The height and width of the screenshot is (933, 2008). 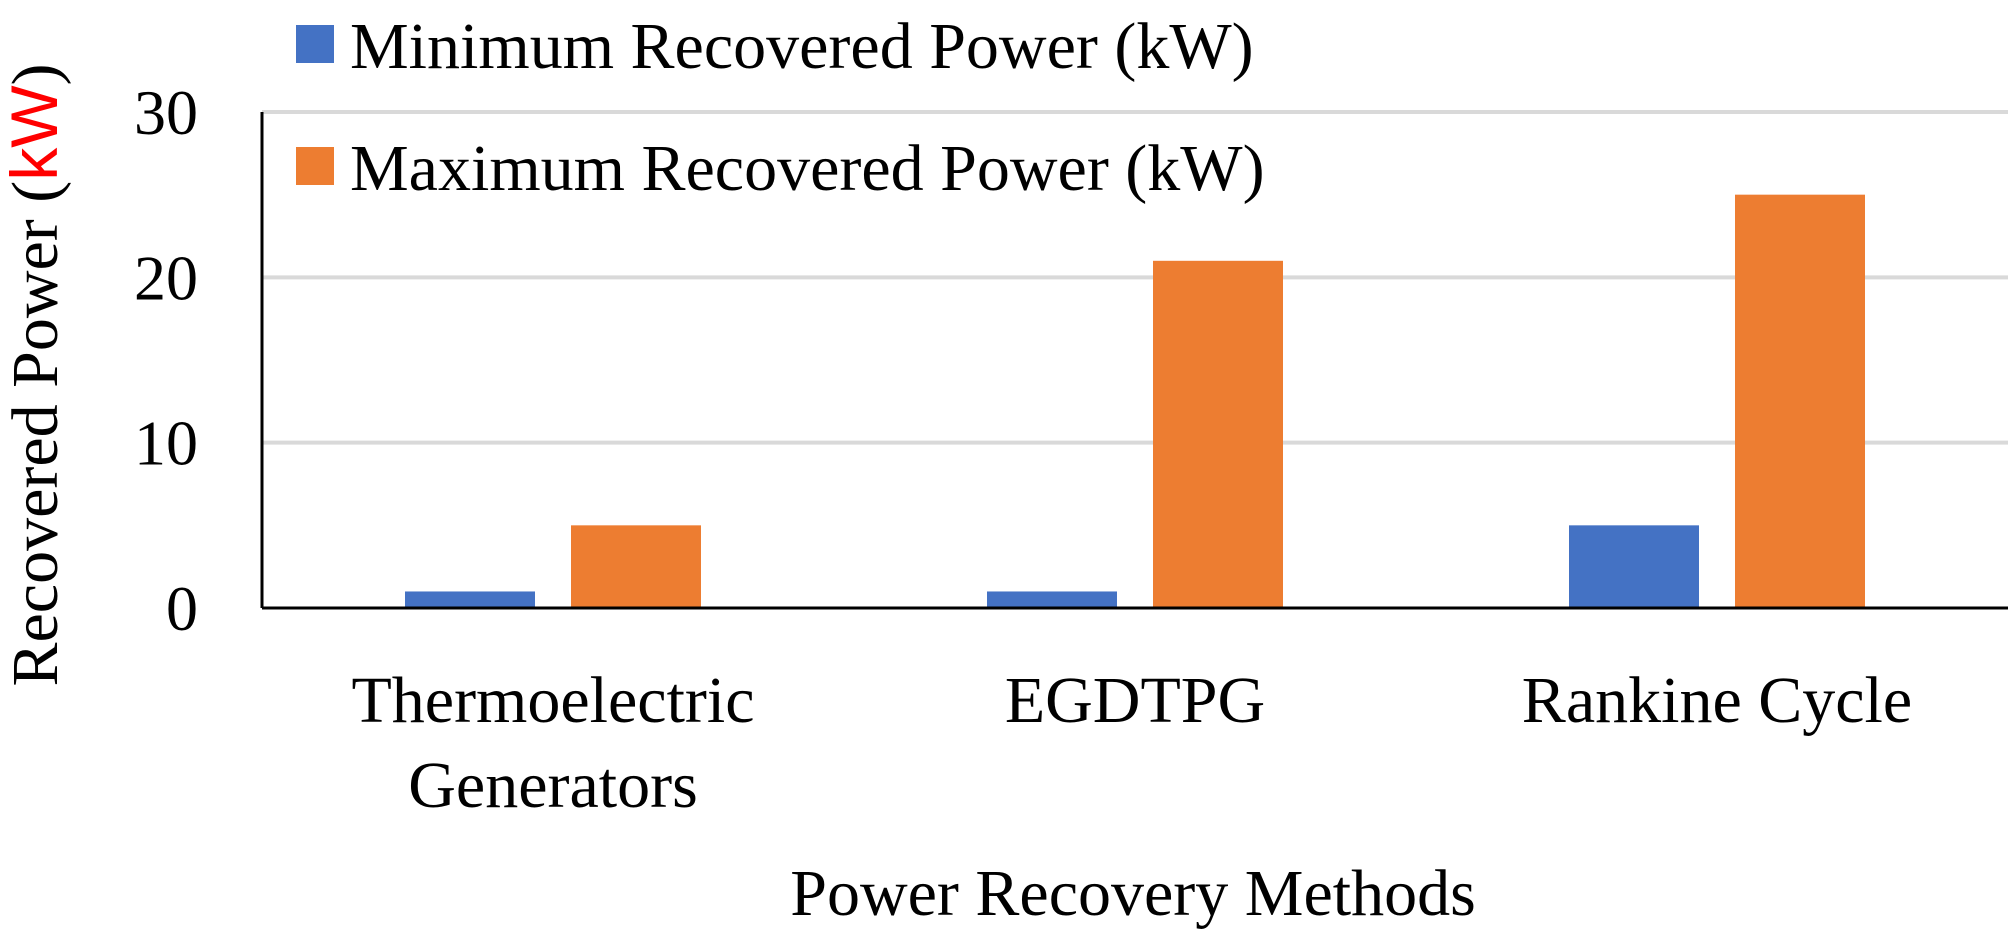 I want to click on x-tick-label: Rankine Cycle, so click(x=1717, y=700).